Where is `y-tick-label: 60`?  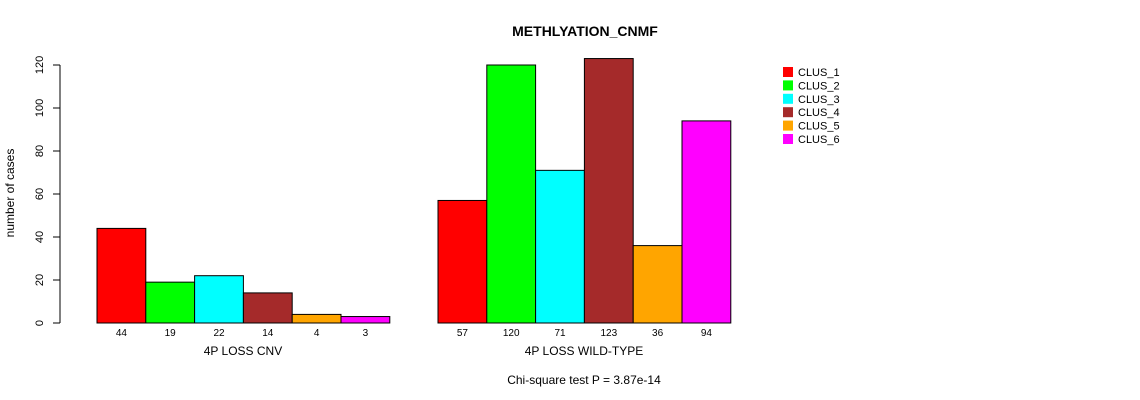 y-tick-label: 60 is located at coordinates (40, 194).